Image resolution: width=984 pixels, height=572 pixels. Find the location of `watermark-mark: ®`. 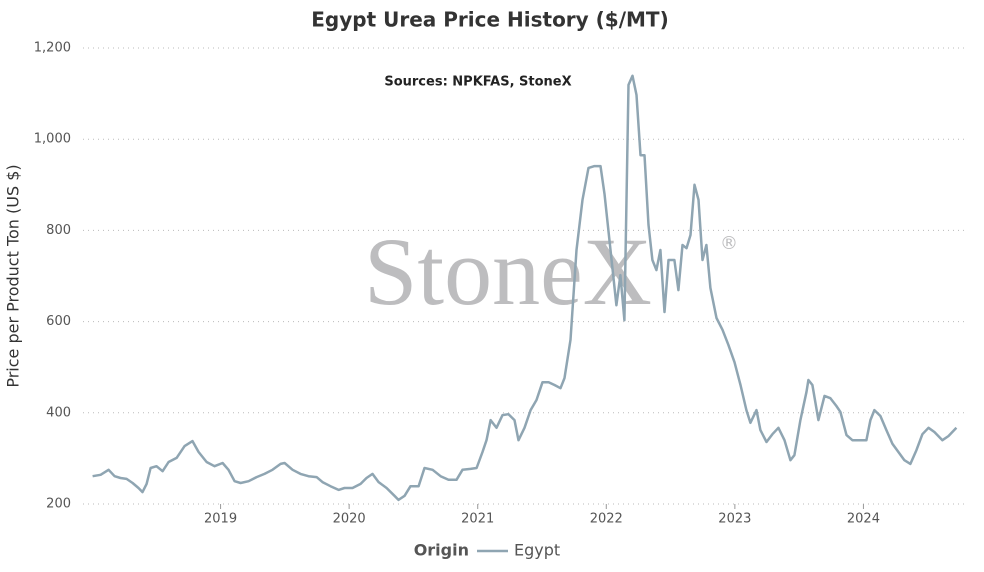

watermark-mark: ® is located at coordinates (729, 243).